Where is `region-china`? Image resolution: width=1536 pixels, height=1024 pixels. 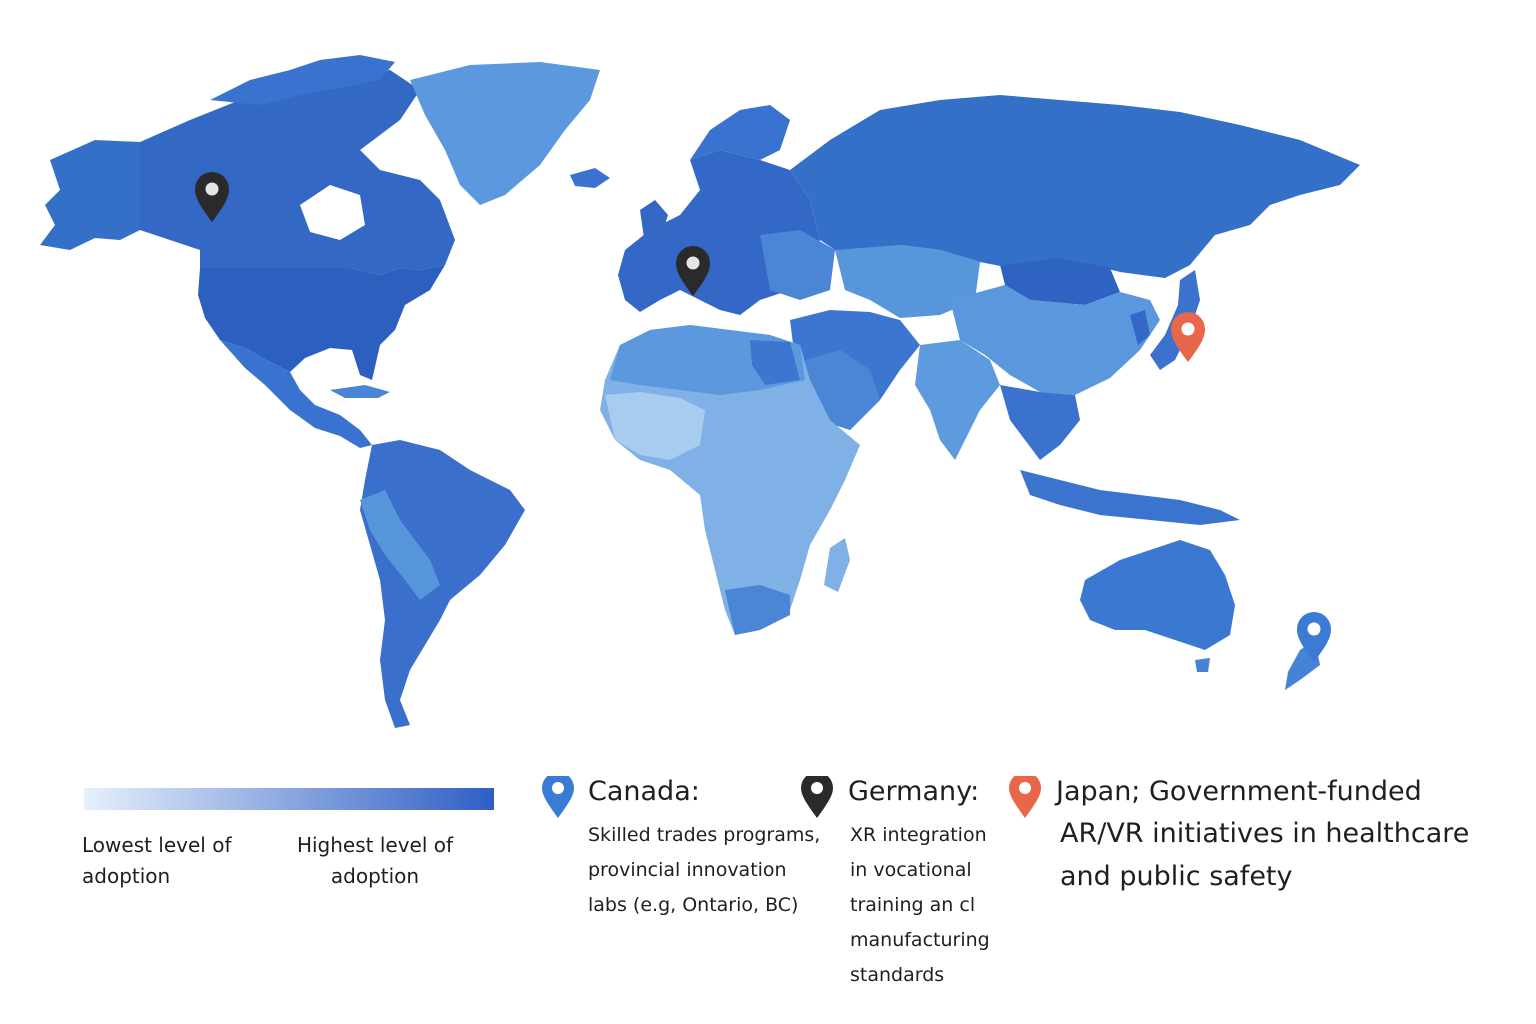 region-china is located at coordinates (1055, 340).